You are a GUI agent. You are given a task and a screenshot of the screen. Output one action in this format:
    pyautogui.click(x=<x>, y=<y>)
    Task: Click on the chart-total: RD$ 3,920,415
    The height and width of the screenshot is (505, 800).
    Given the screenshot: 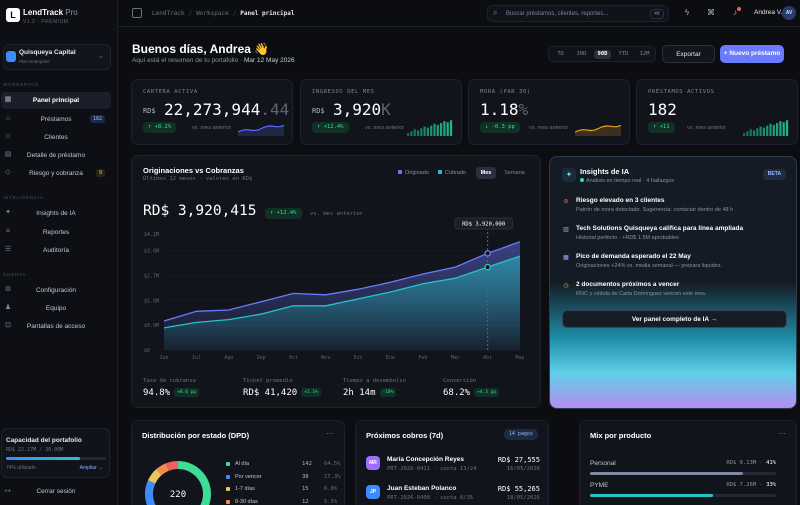 What is the action you would take?
    pyautogui.click(x=200, y=211)
    